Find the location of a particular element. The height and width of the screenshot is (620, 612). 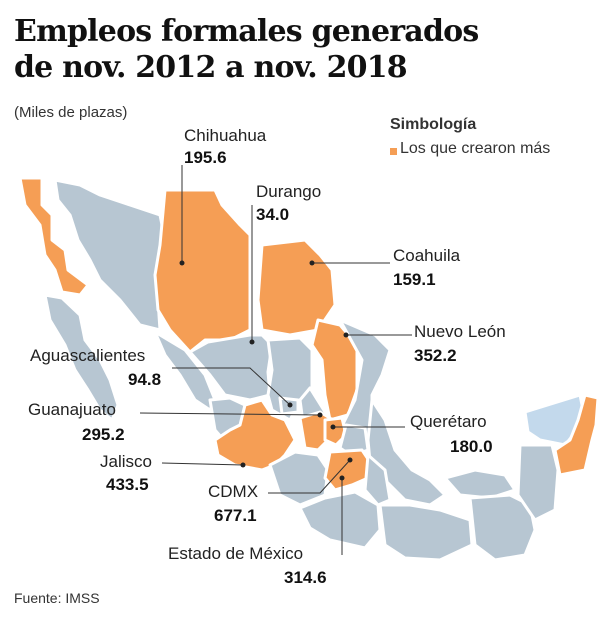

state-chihuahua is located at coordinates (202, 271).